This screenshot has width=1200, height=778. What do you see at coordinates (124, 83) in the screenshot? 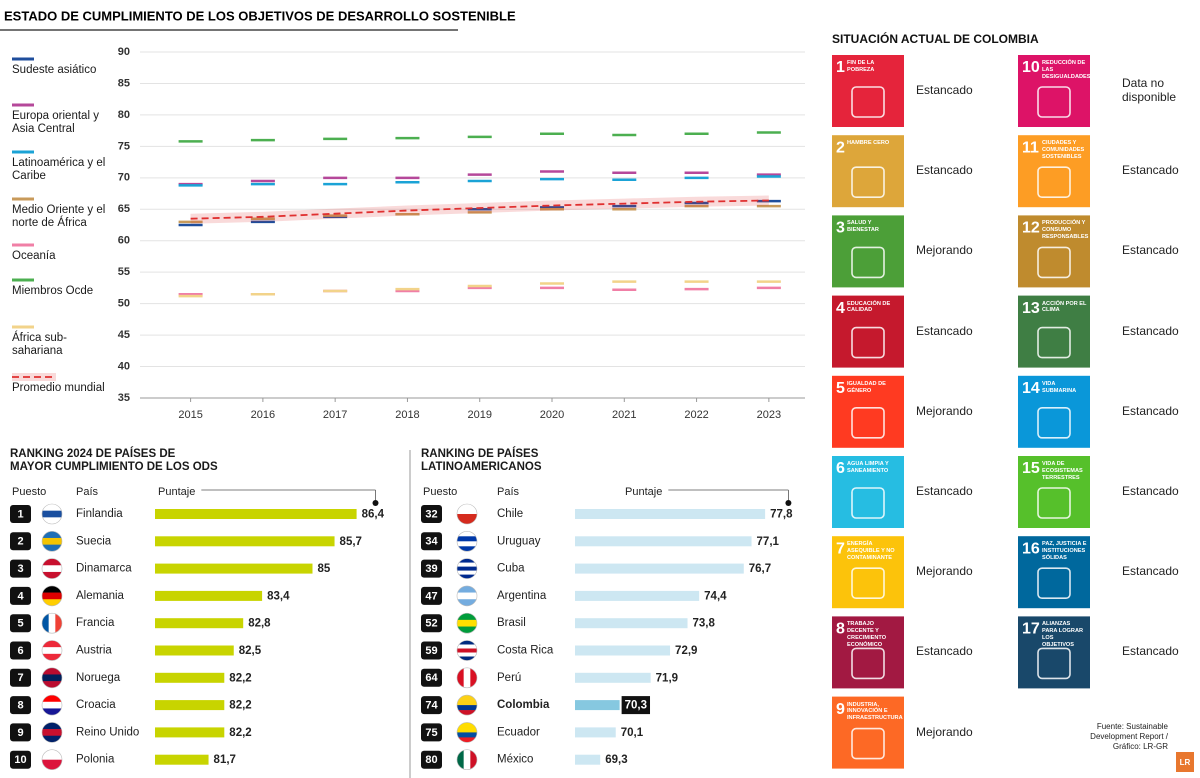
I see `y-tick-label: 85` at bounding box center [124, 83].